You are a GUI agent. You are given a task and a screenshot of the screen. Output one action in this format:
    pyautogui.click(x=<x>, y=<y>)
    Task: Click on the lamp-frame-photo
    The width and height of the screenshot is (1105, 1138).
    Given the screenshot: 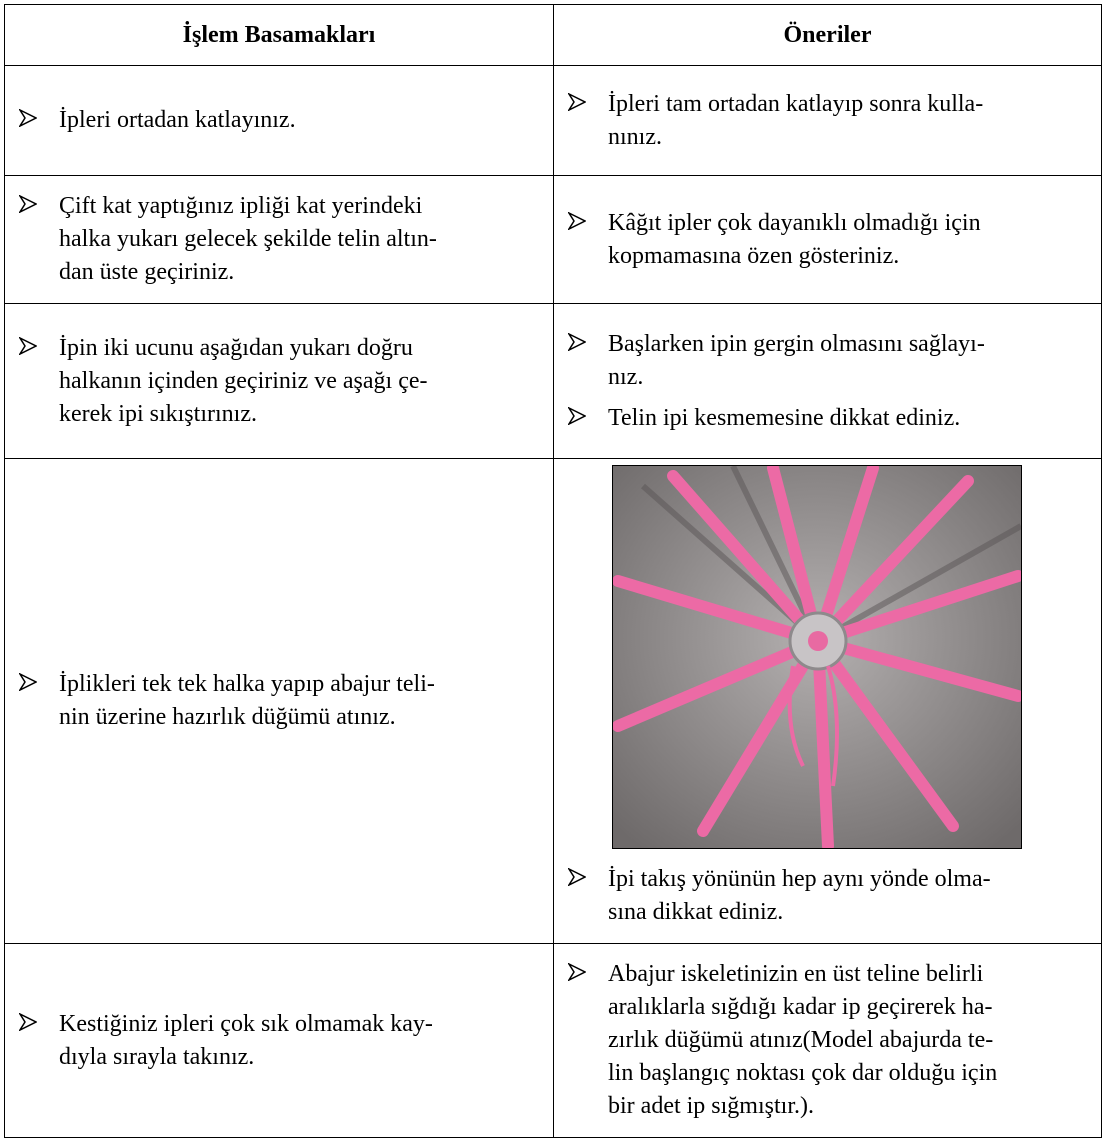 What is the action you would take?
    pyautogui.click(x=817, y=657)
    